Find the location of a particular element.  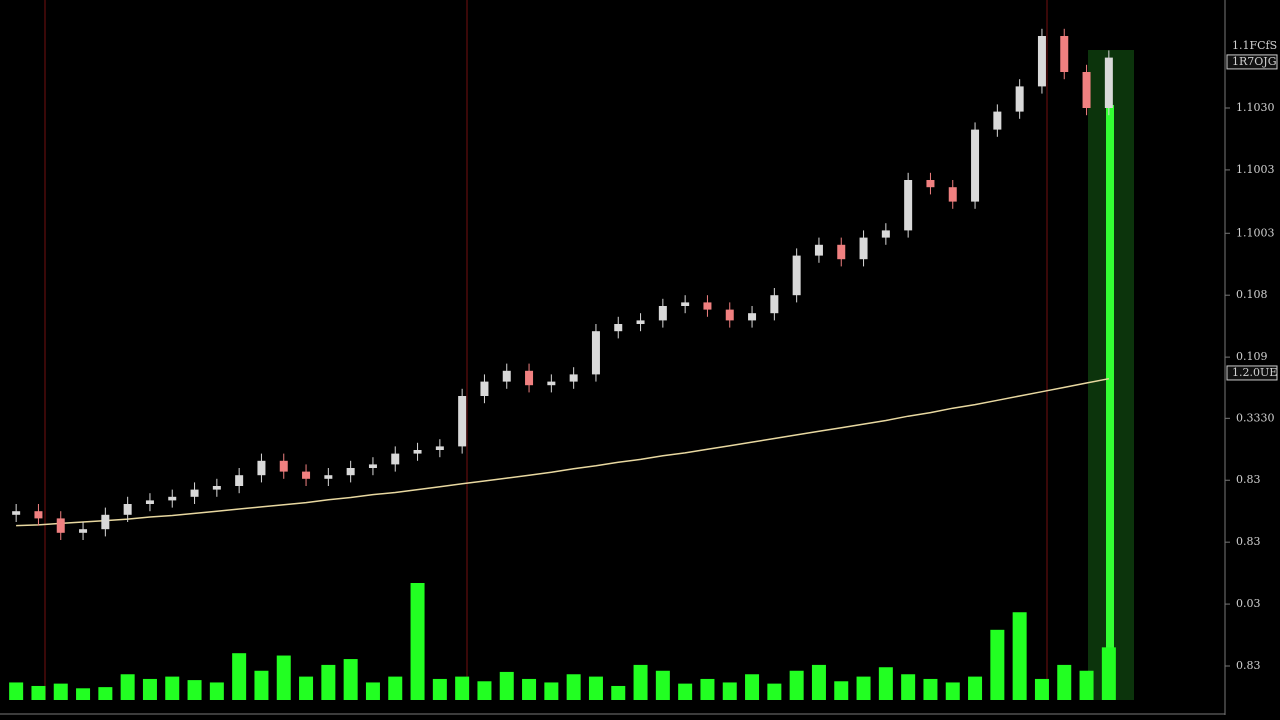

price-label: 1.1FCfS is located at coordinates (1254, 45).